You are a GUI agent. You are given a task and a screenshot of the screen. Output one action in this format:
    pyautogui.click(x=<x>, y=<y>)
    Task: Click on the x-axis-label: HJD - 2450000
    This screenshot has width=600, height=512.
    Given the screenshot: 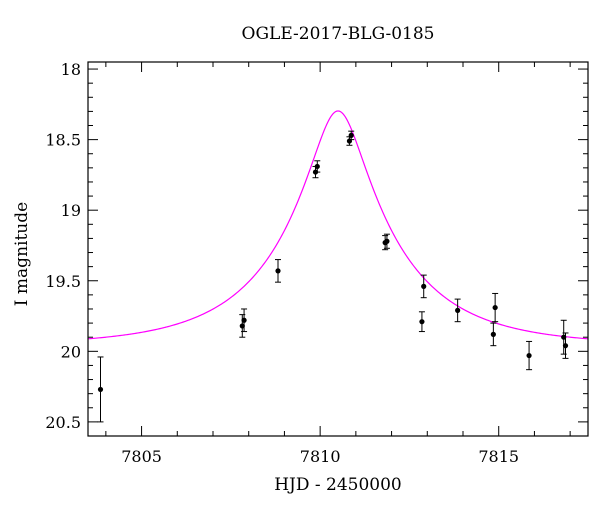 What is the action you would take?
    pyautogui.click(x=338, y=485)
    